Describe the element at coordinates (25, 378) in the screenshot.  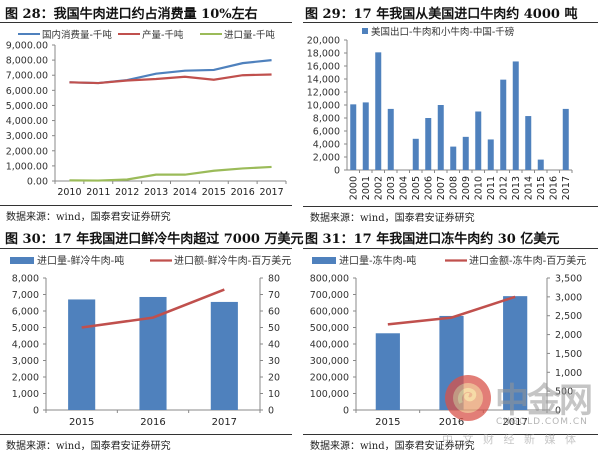
I see `y-tick-label-left: 2,000` at that location.